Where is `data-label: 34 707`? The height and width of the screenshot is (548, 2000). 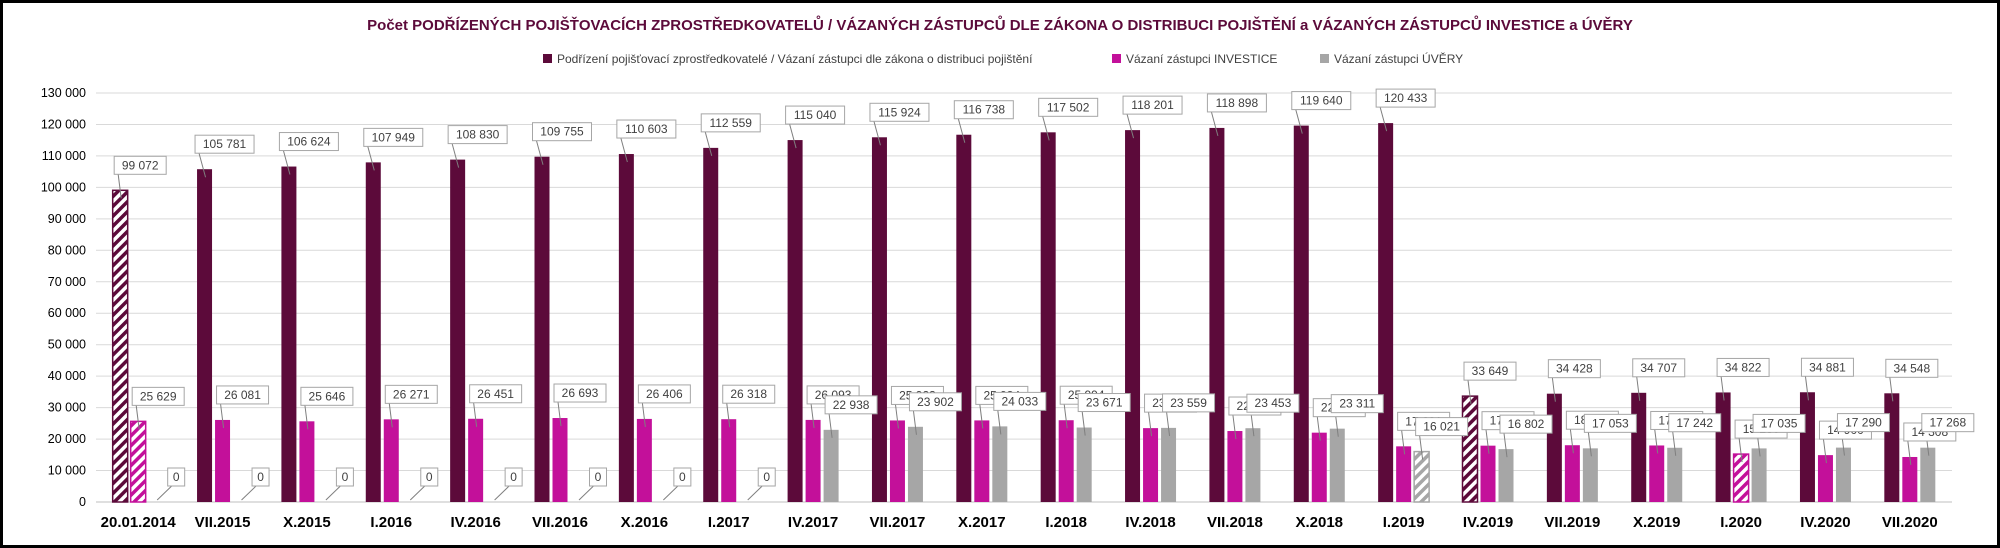 data-label: 34 707 is located at coordinates (1659, 368).